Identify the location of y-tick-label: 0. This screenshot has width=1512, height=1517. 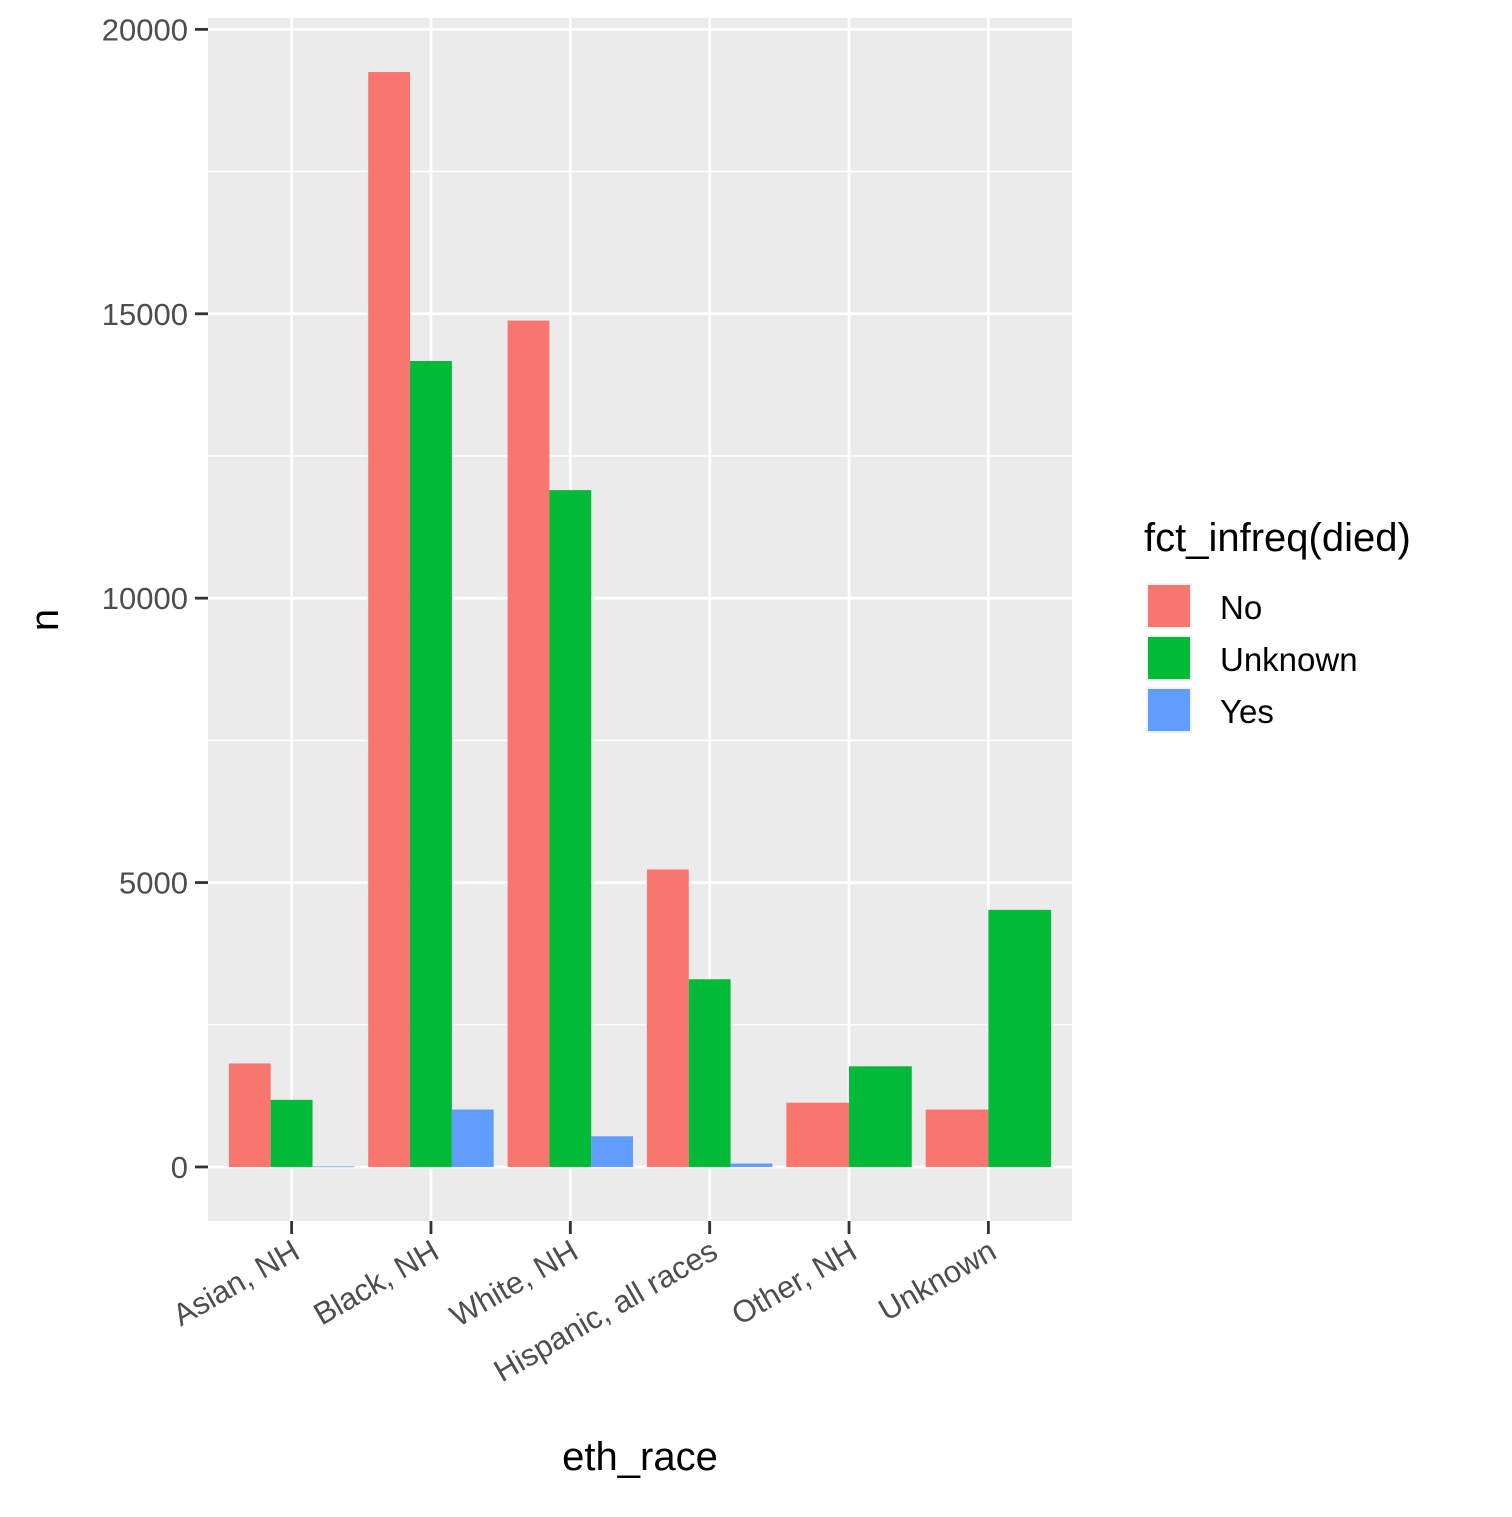
(179, 1167).